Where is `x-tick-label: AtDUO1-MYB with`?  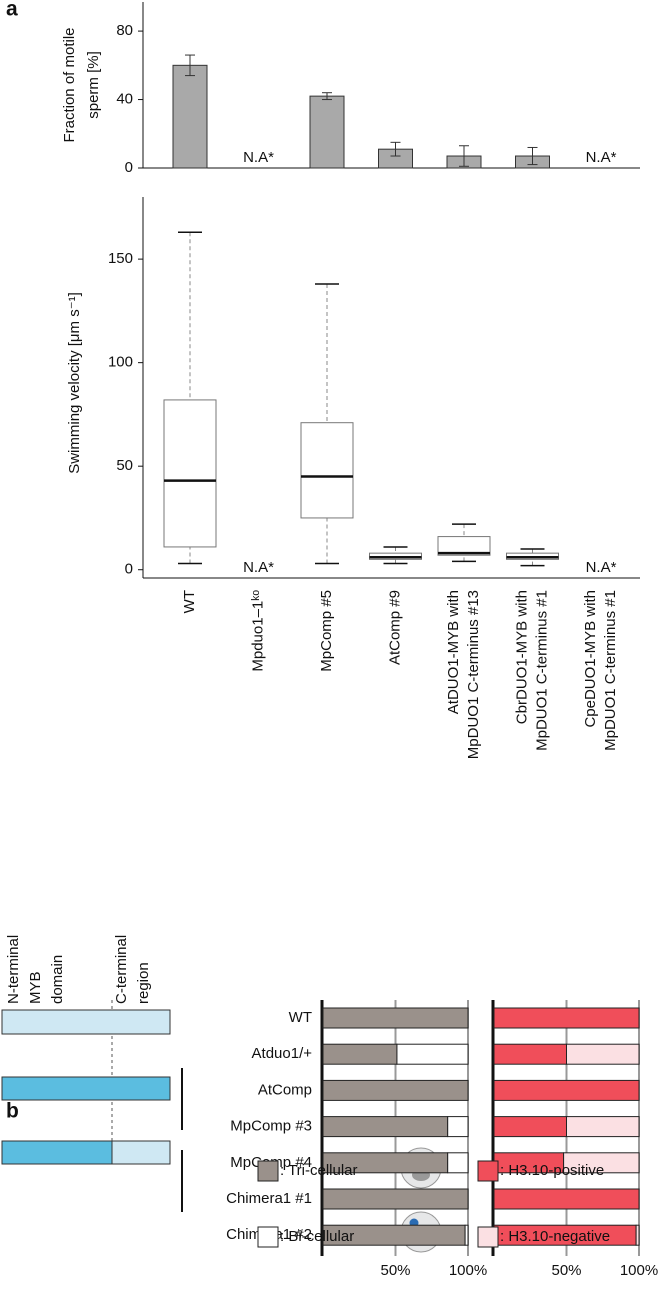 x-tick-label: AtDUO1-MYB with is located at coordinates (453, 652).